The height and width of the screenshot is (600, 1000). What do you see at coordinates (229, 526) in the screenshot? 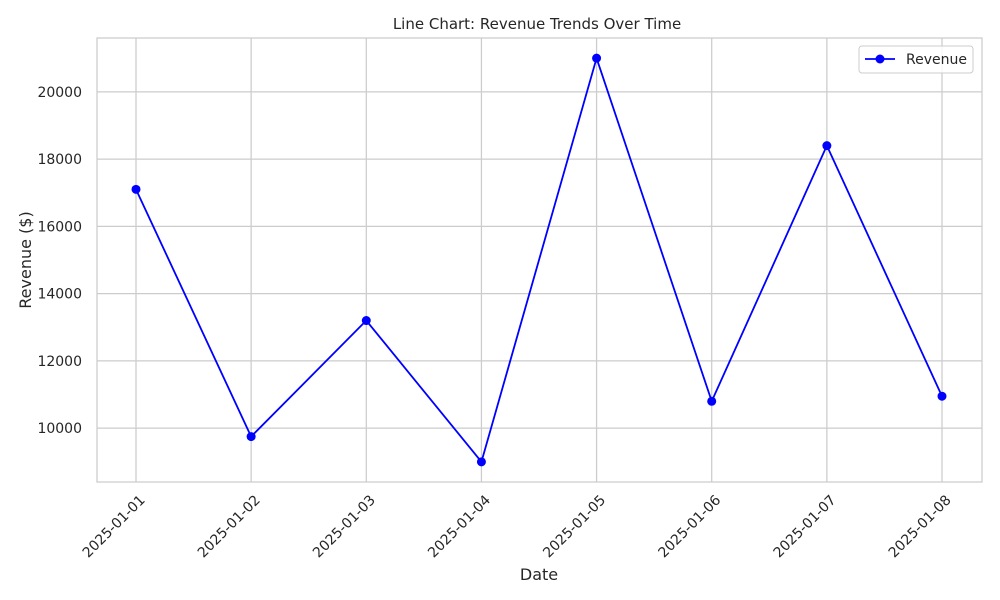
I see `x-tick-label: 2025-01-02` at bounding box center [229, 526].